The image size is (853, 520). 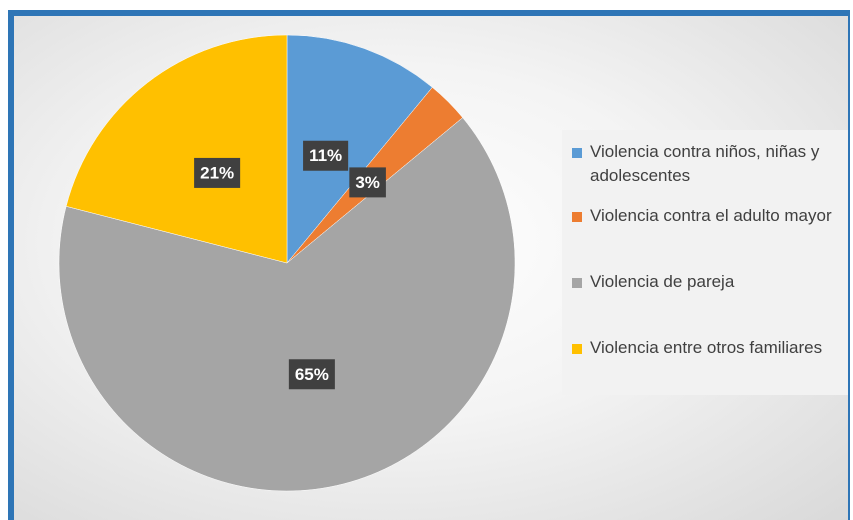 I want to click on value-label-group: 21%, so click(x=217, y=172).